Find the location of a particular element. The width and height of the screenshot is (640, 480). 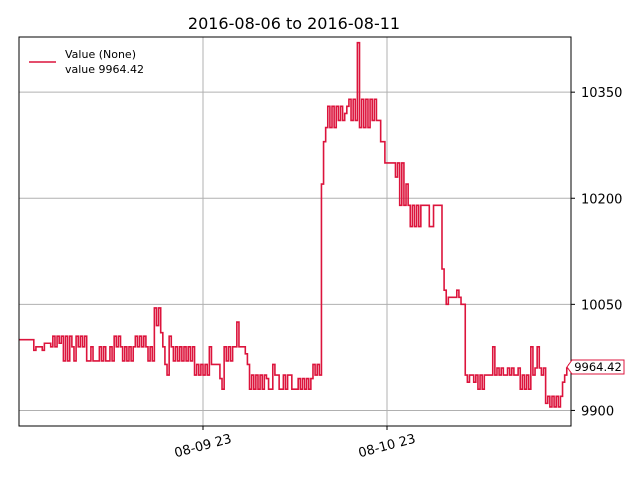

last-value-label: 9964.42 is located at coordinates (598, 367).